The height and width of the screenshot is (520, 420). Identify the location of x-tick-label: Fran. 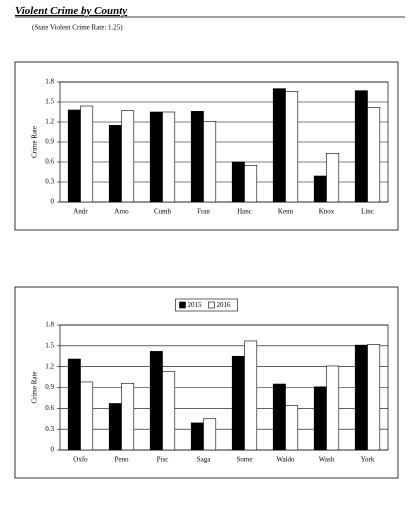
(203, 212).